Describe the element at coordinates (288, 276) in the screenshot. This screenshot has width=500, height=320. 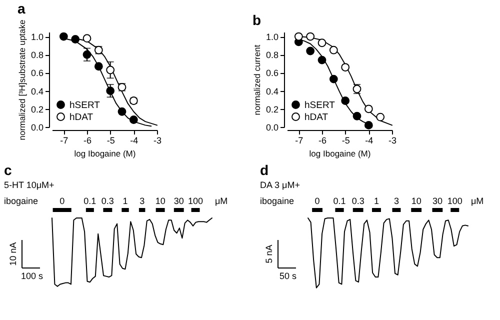
I see `text: 50 s` at that location.